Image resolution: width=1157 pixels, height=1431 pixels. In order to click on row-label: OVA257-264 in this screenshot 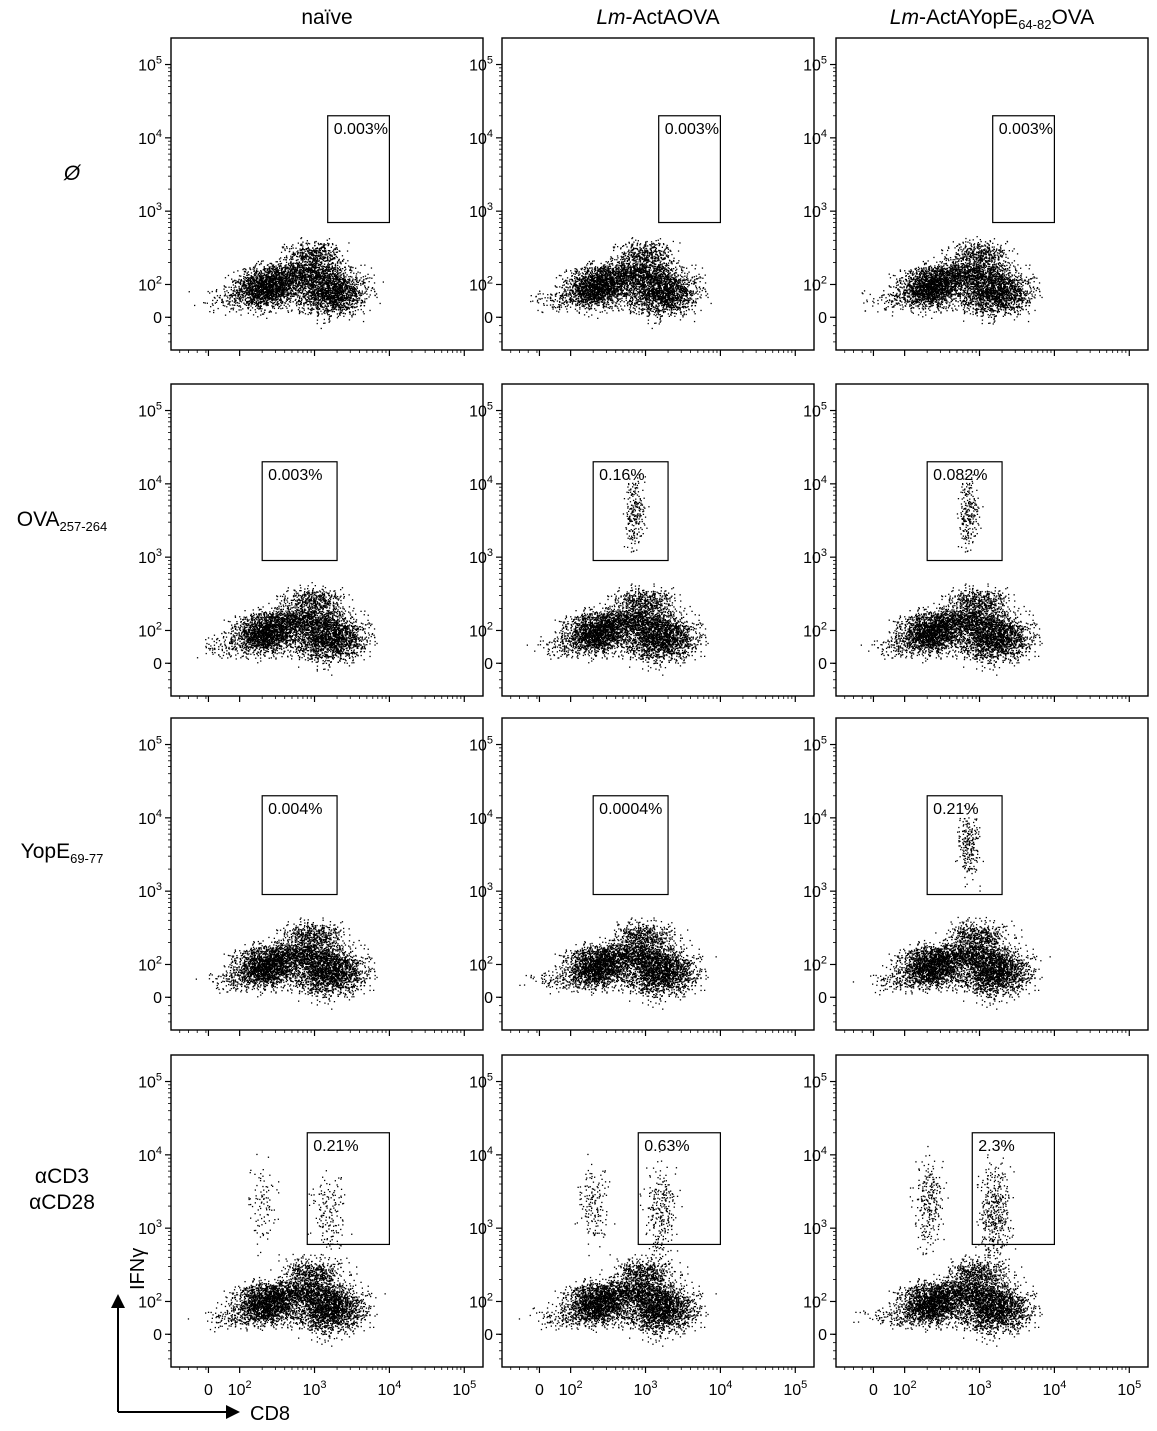, I will do `click(62, 521)`.